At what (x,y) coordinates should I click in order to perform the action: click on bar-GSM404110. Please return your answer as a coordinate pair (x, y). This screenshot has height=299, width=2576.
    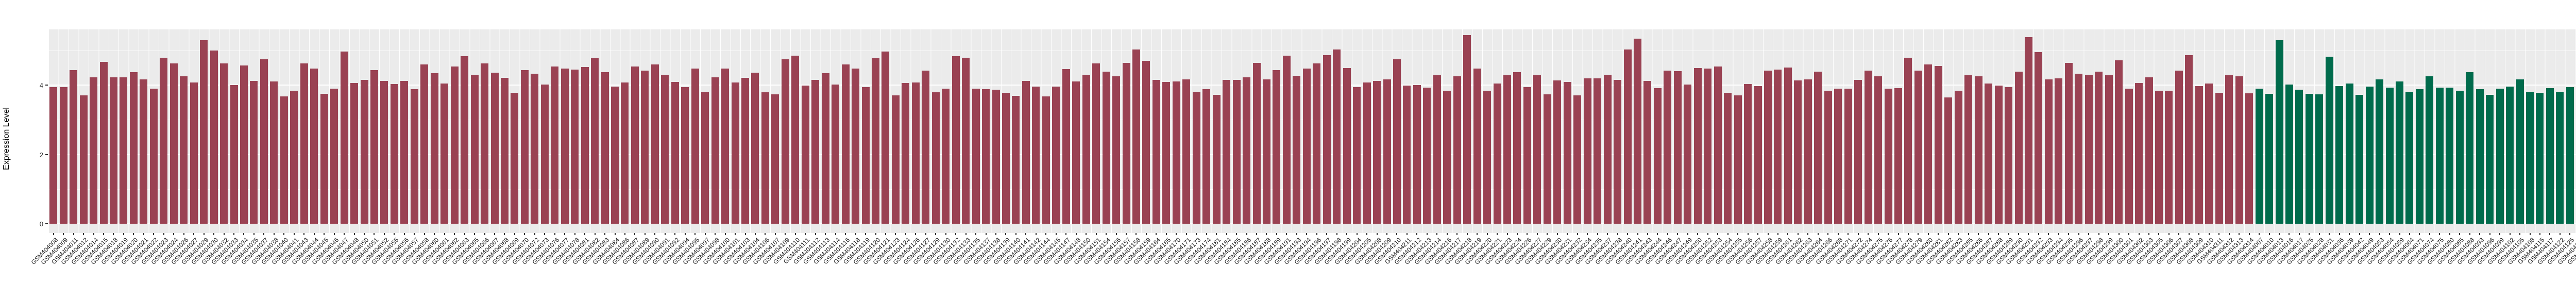
    Looking at the image, I should click on (795, 139).